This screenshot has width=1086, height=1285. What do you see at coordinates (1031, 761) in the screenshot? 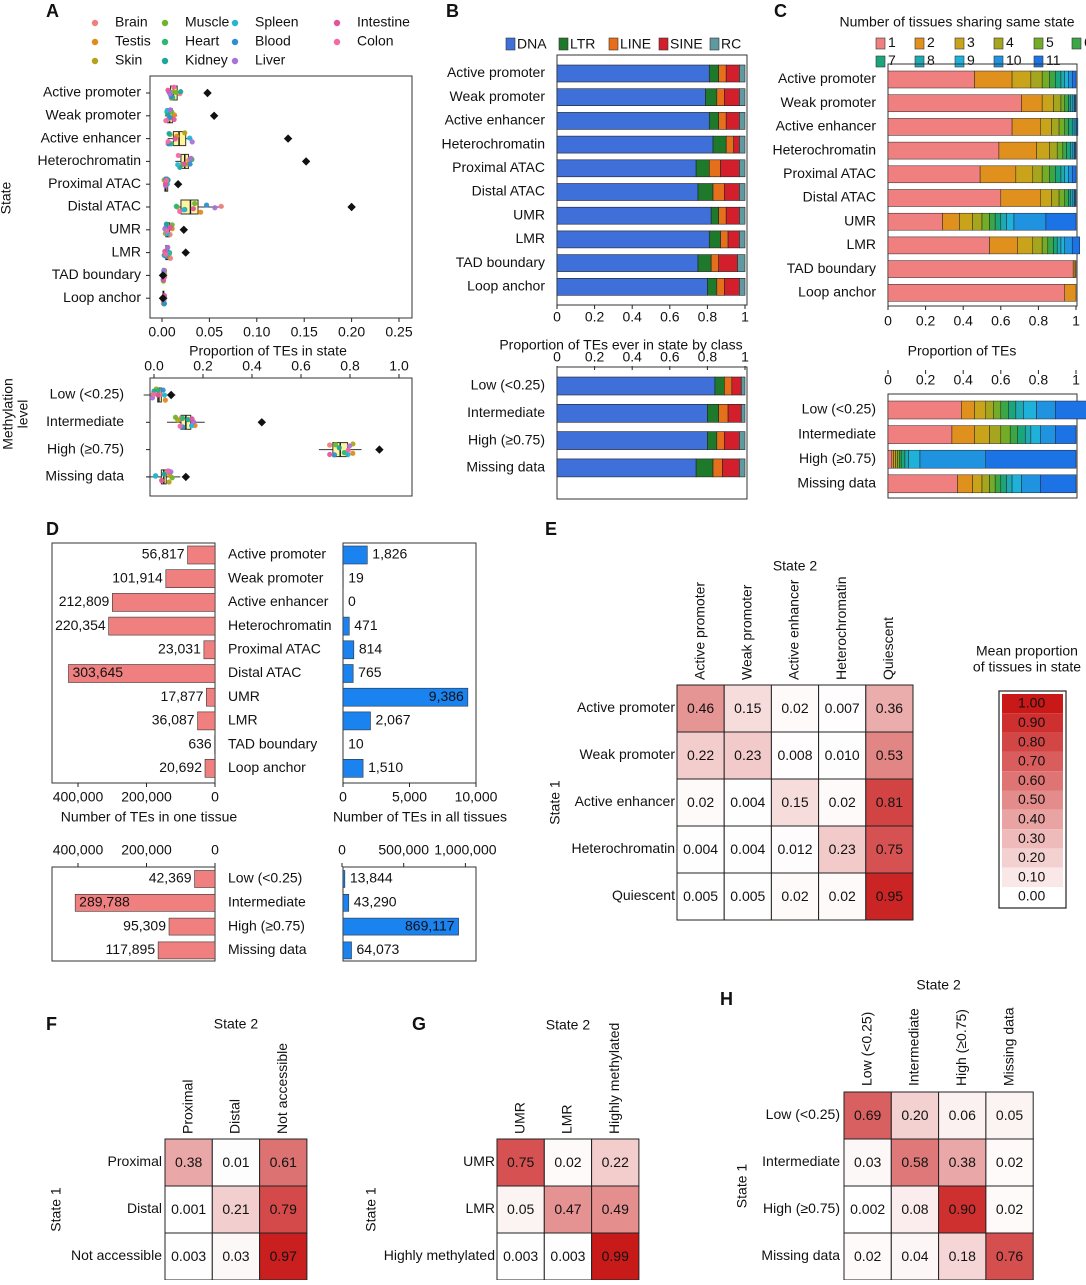
I see `scale-label: 0.70` at bounding box center [1031, 761].